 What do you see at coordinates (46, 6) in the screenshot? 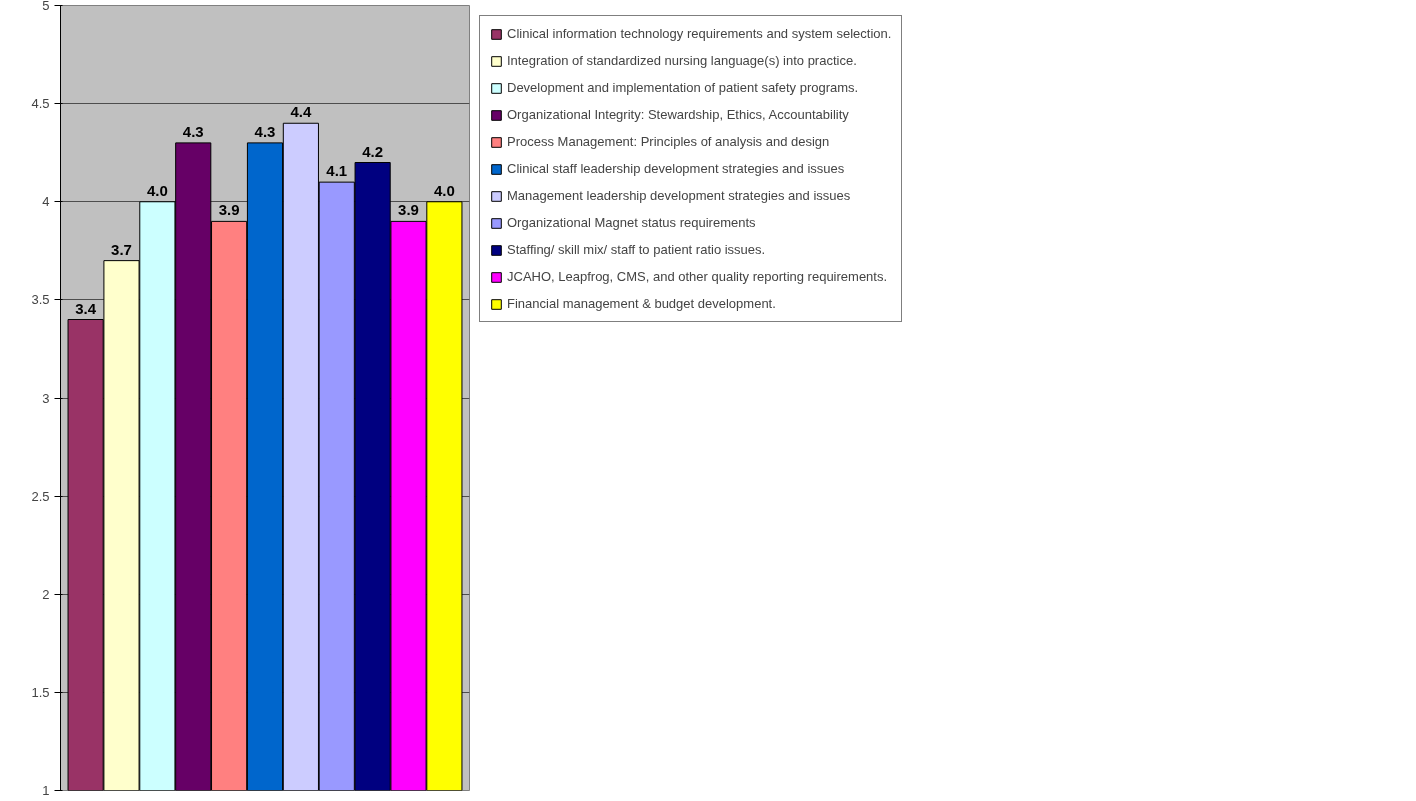
I see `y-tick-label: 5` at bounding box center [46, 6].